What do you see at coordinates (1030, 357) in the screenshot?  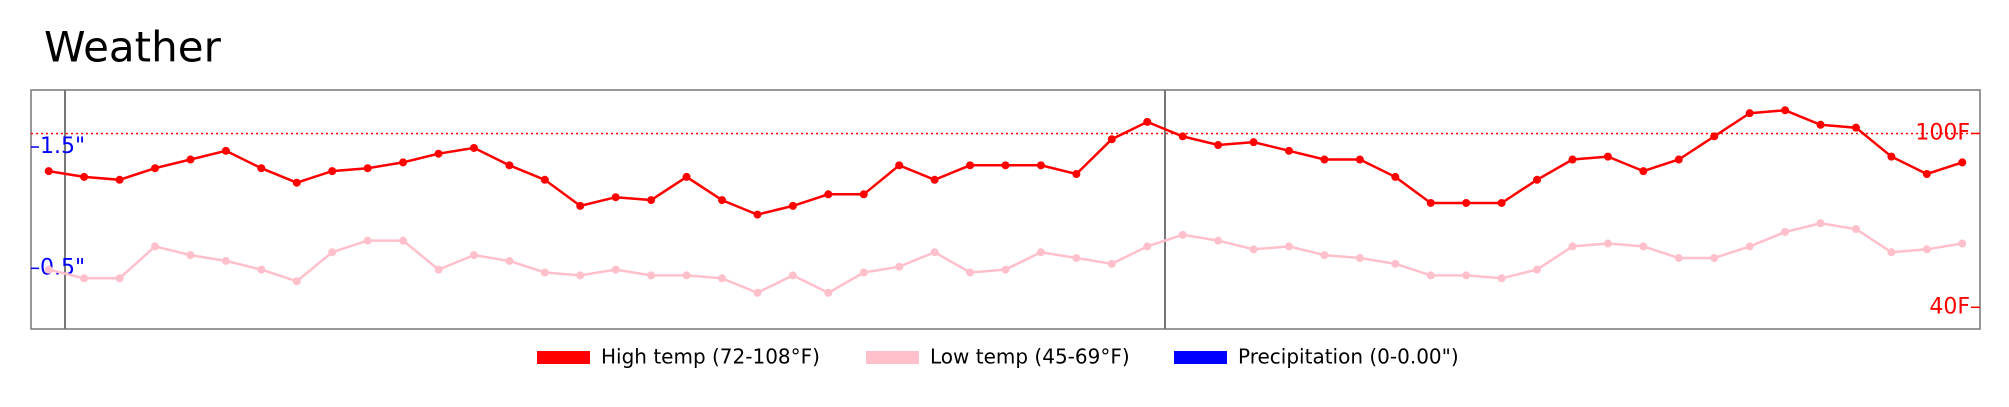 I see `legend-label: Low temp (45-69°F)` at bounding box center [1030, 357].